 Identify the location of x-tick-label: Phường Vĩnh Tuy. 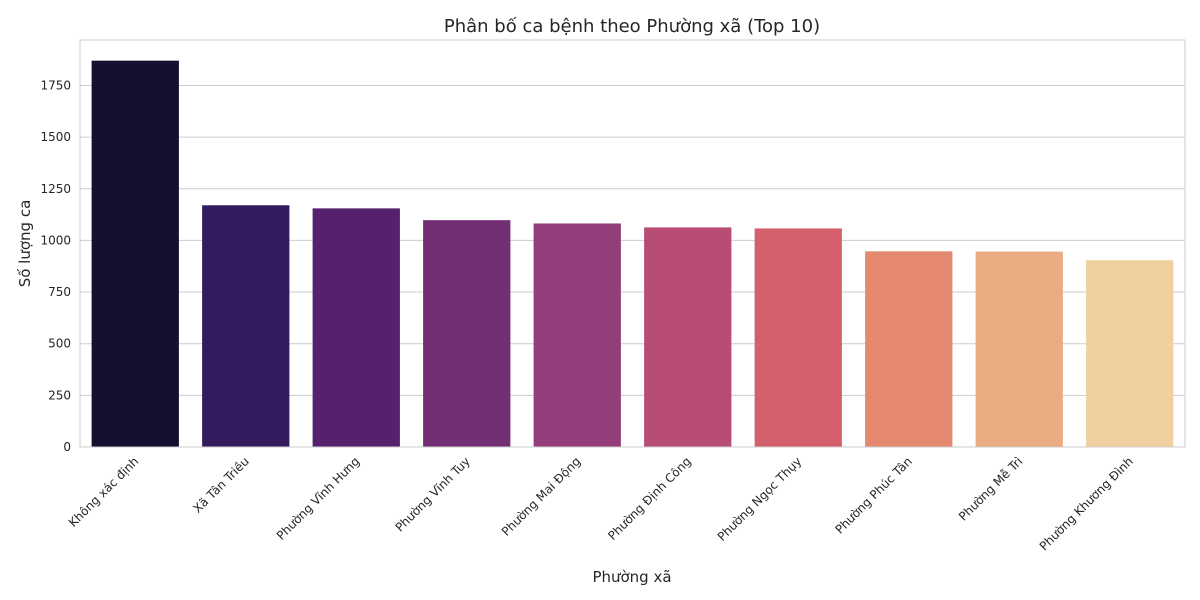
(433, 494).